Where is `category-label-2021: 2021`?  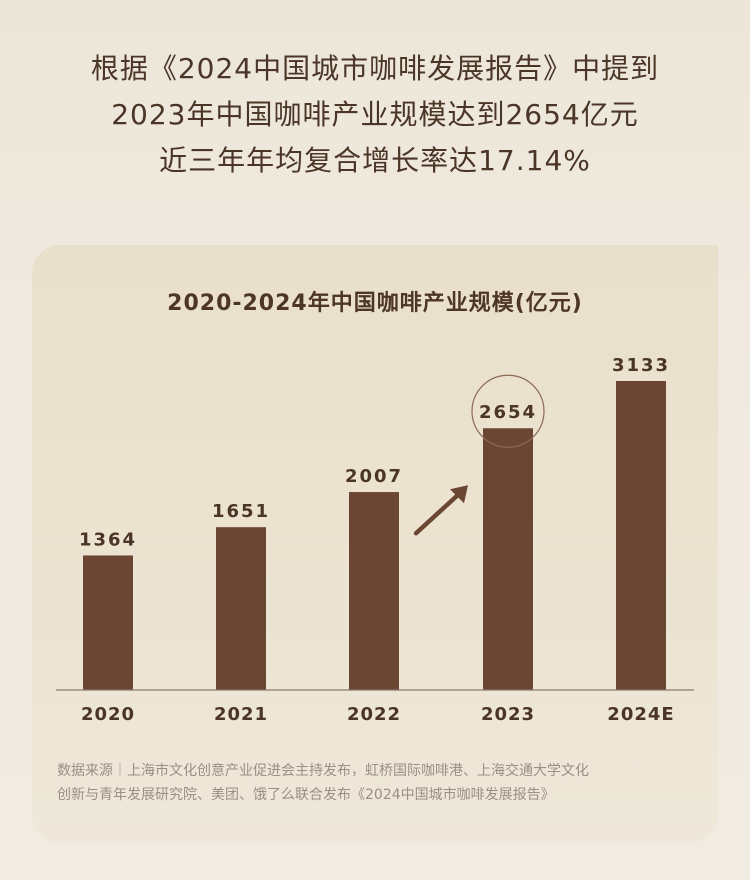
category-label-2021: 2021 is located at coordinates (241, 714).